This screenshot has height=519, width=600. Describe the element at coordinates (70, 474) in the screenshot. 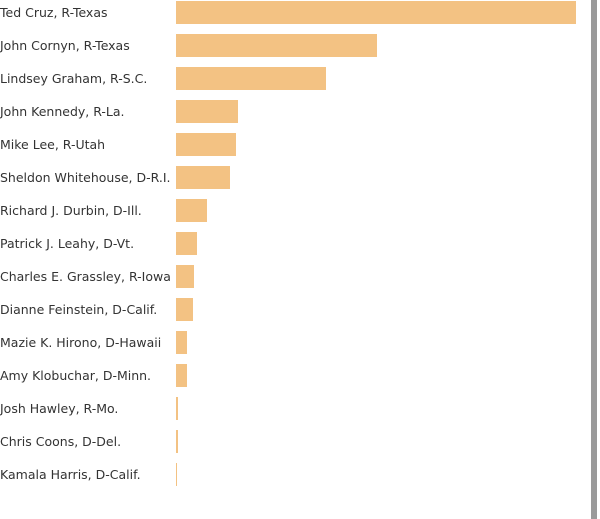

I see `category-label: Kamala Harris, D-Calif.` at that location.